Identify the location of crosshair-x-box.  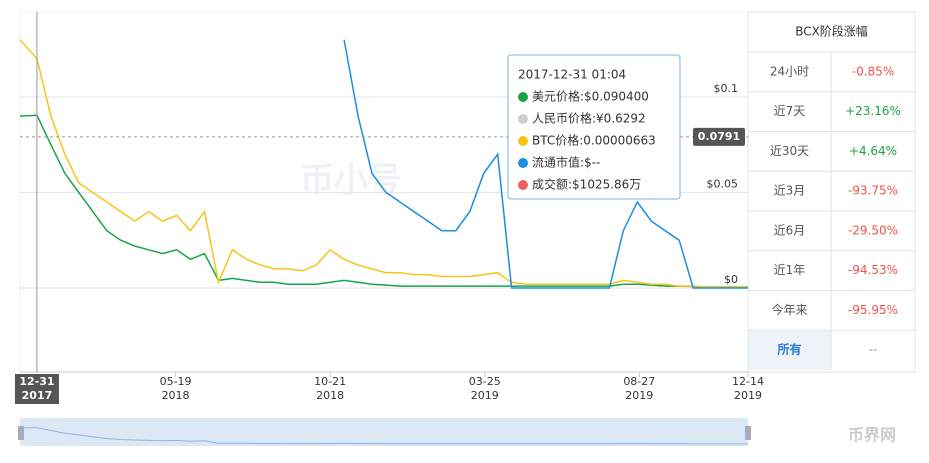
(36, 389).